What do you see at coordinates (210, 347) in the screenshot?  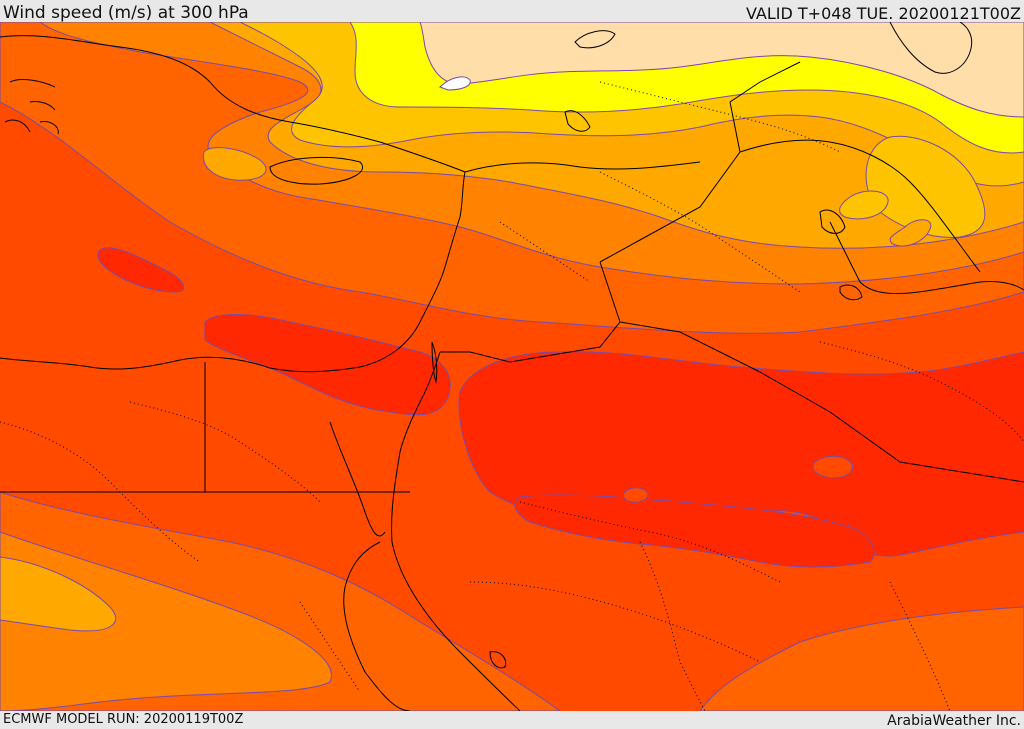 I see `north-africa-coast` at bounding box center [210, 347].